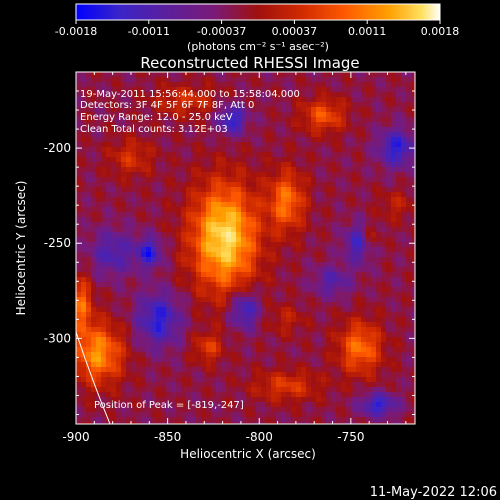 The width and height of the screenshot is (500, 500). What do you see at coordinates (154, 129) in the screenshot?
I see `info-clean: Clean Total counts: 3.12E+03` at bounding box center [154, 129].